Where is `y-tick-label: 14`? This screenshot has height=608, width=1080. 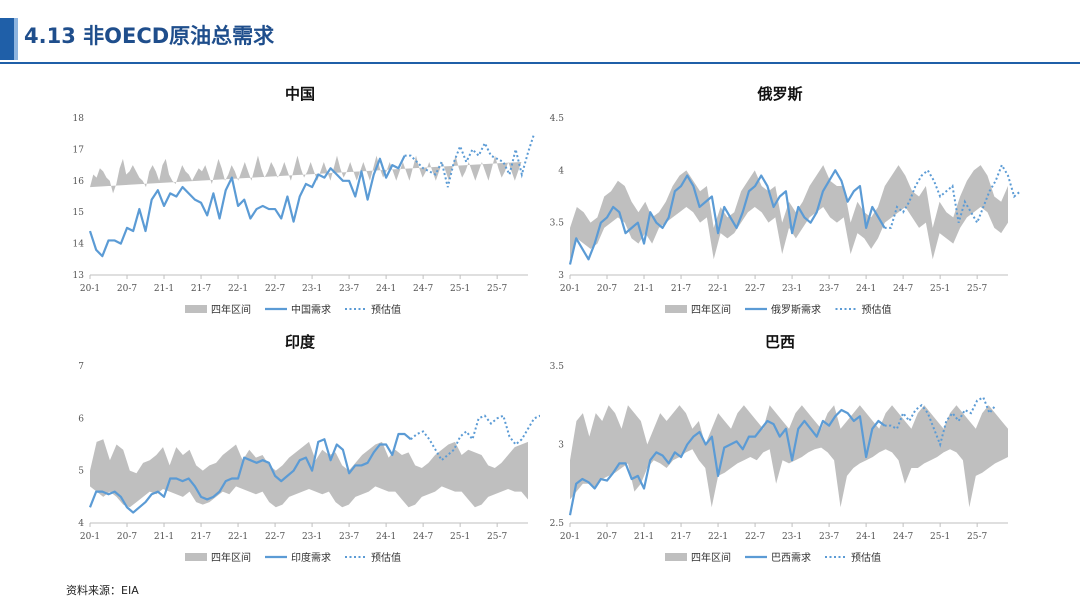 y-tick-label: 14 is located at coordinates (79, 245).